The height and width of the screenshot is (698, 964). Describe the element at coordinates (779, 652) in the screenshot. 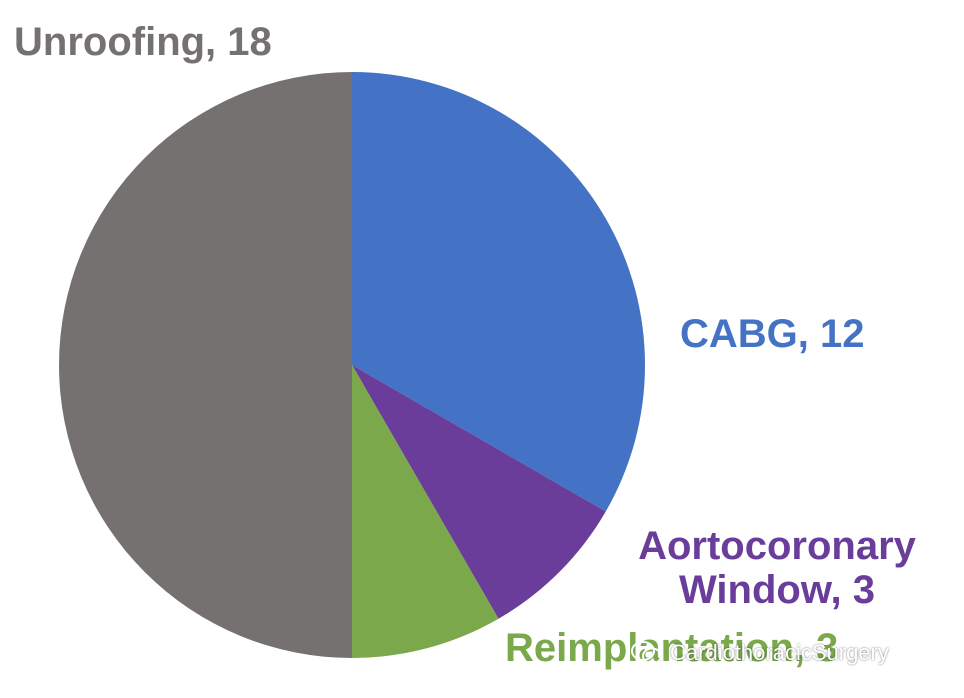

I see `watermark-text: CardiothoracicSurgery` at that location.